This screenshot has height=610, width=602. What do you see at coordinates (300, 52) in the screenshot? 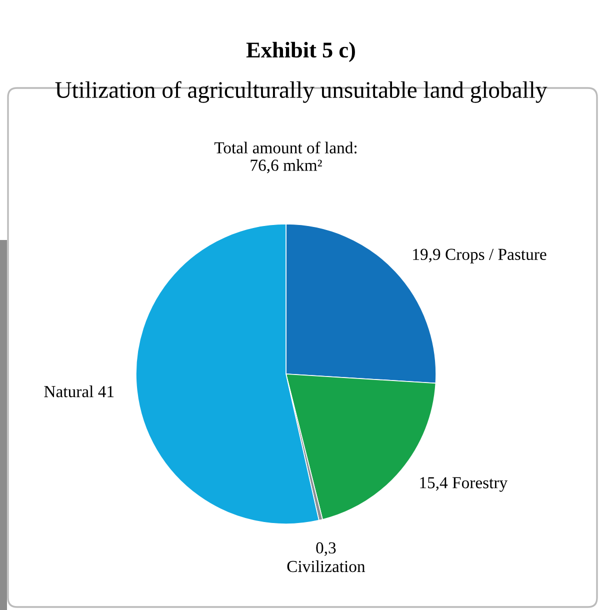
I see `chart-title: Exhibit 5 c)` at bounding box center [300, 52].